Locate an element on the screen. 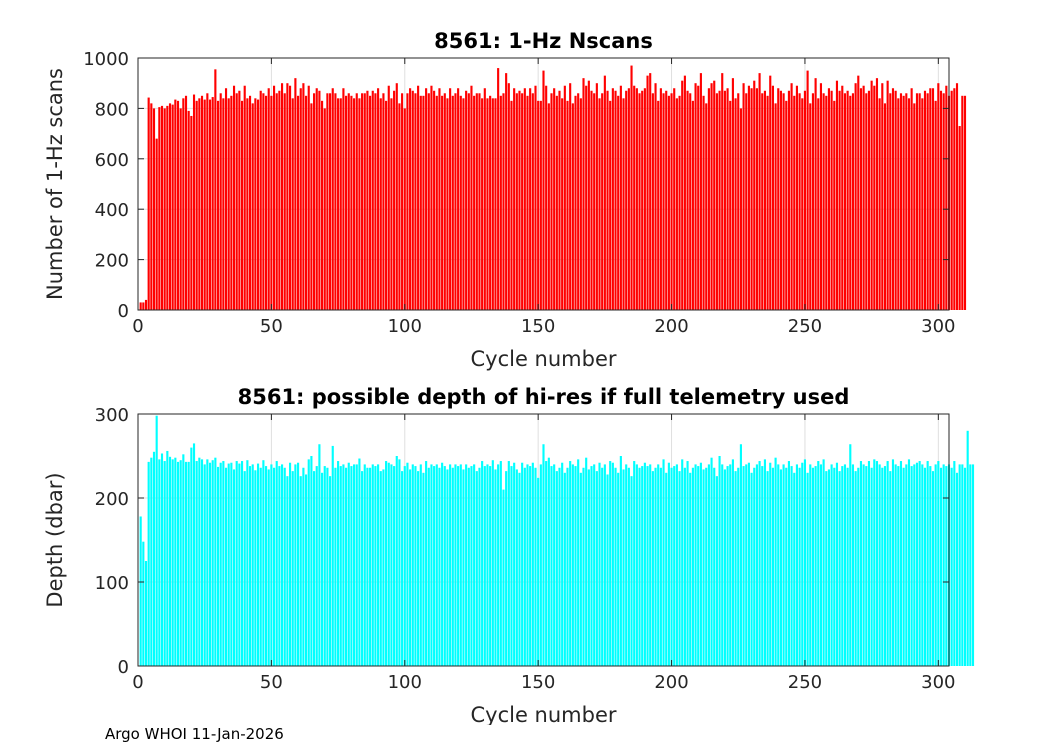 This screenshot has height=750, width=1050. y-tick-label: 1000 is located at coordinates (106, 59).